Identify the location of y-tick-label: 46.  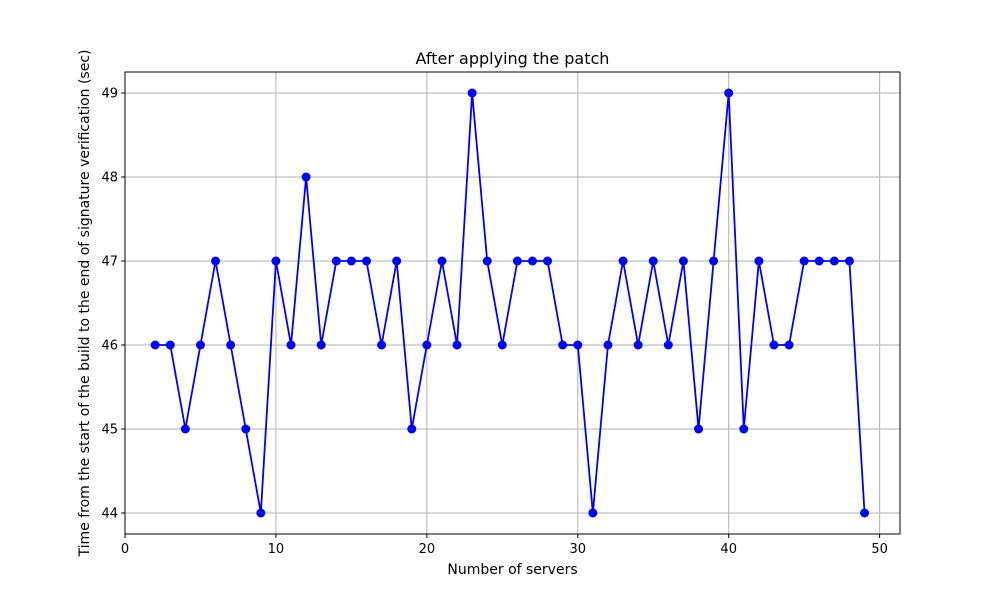
(109, 346).